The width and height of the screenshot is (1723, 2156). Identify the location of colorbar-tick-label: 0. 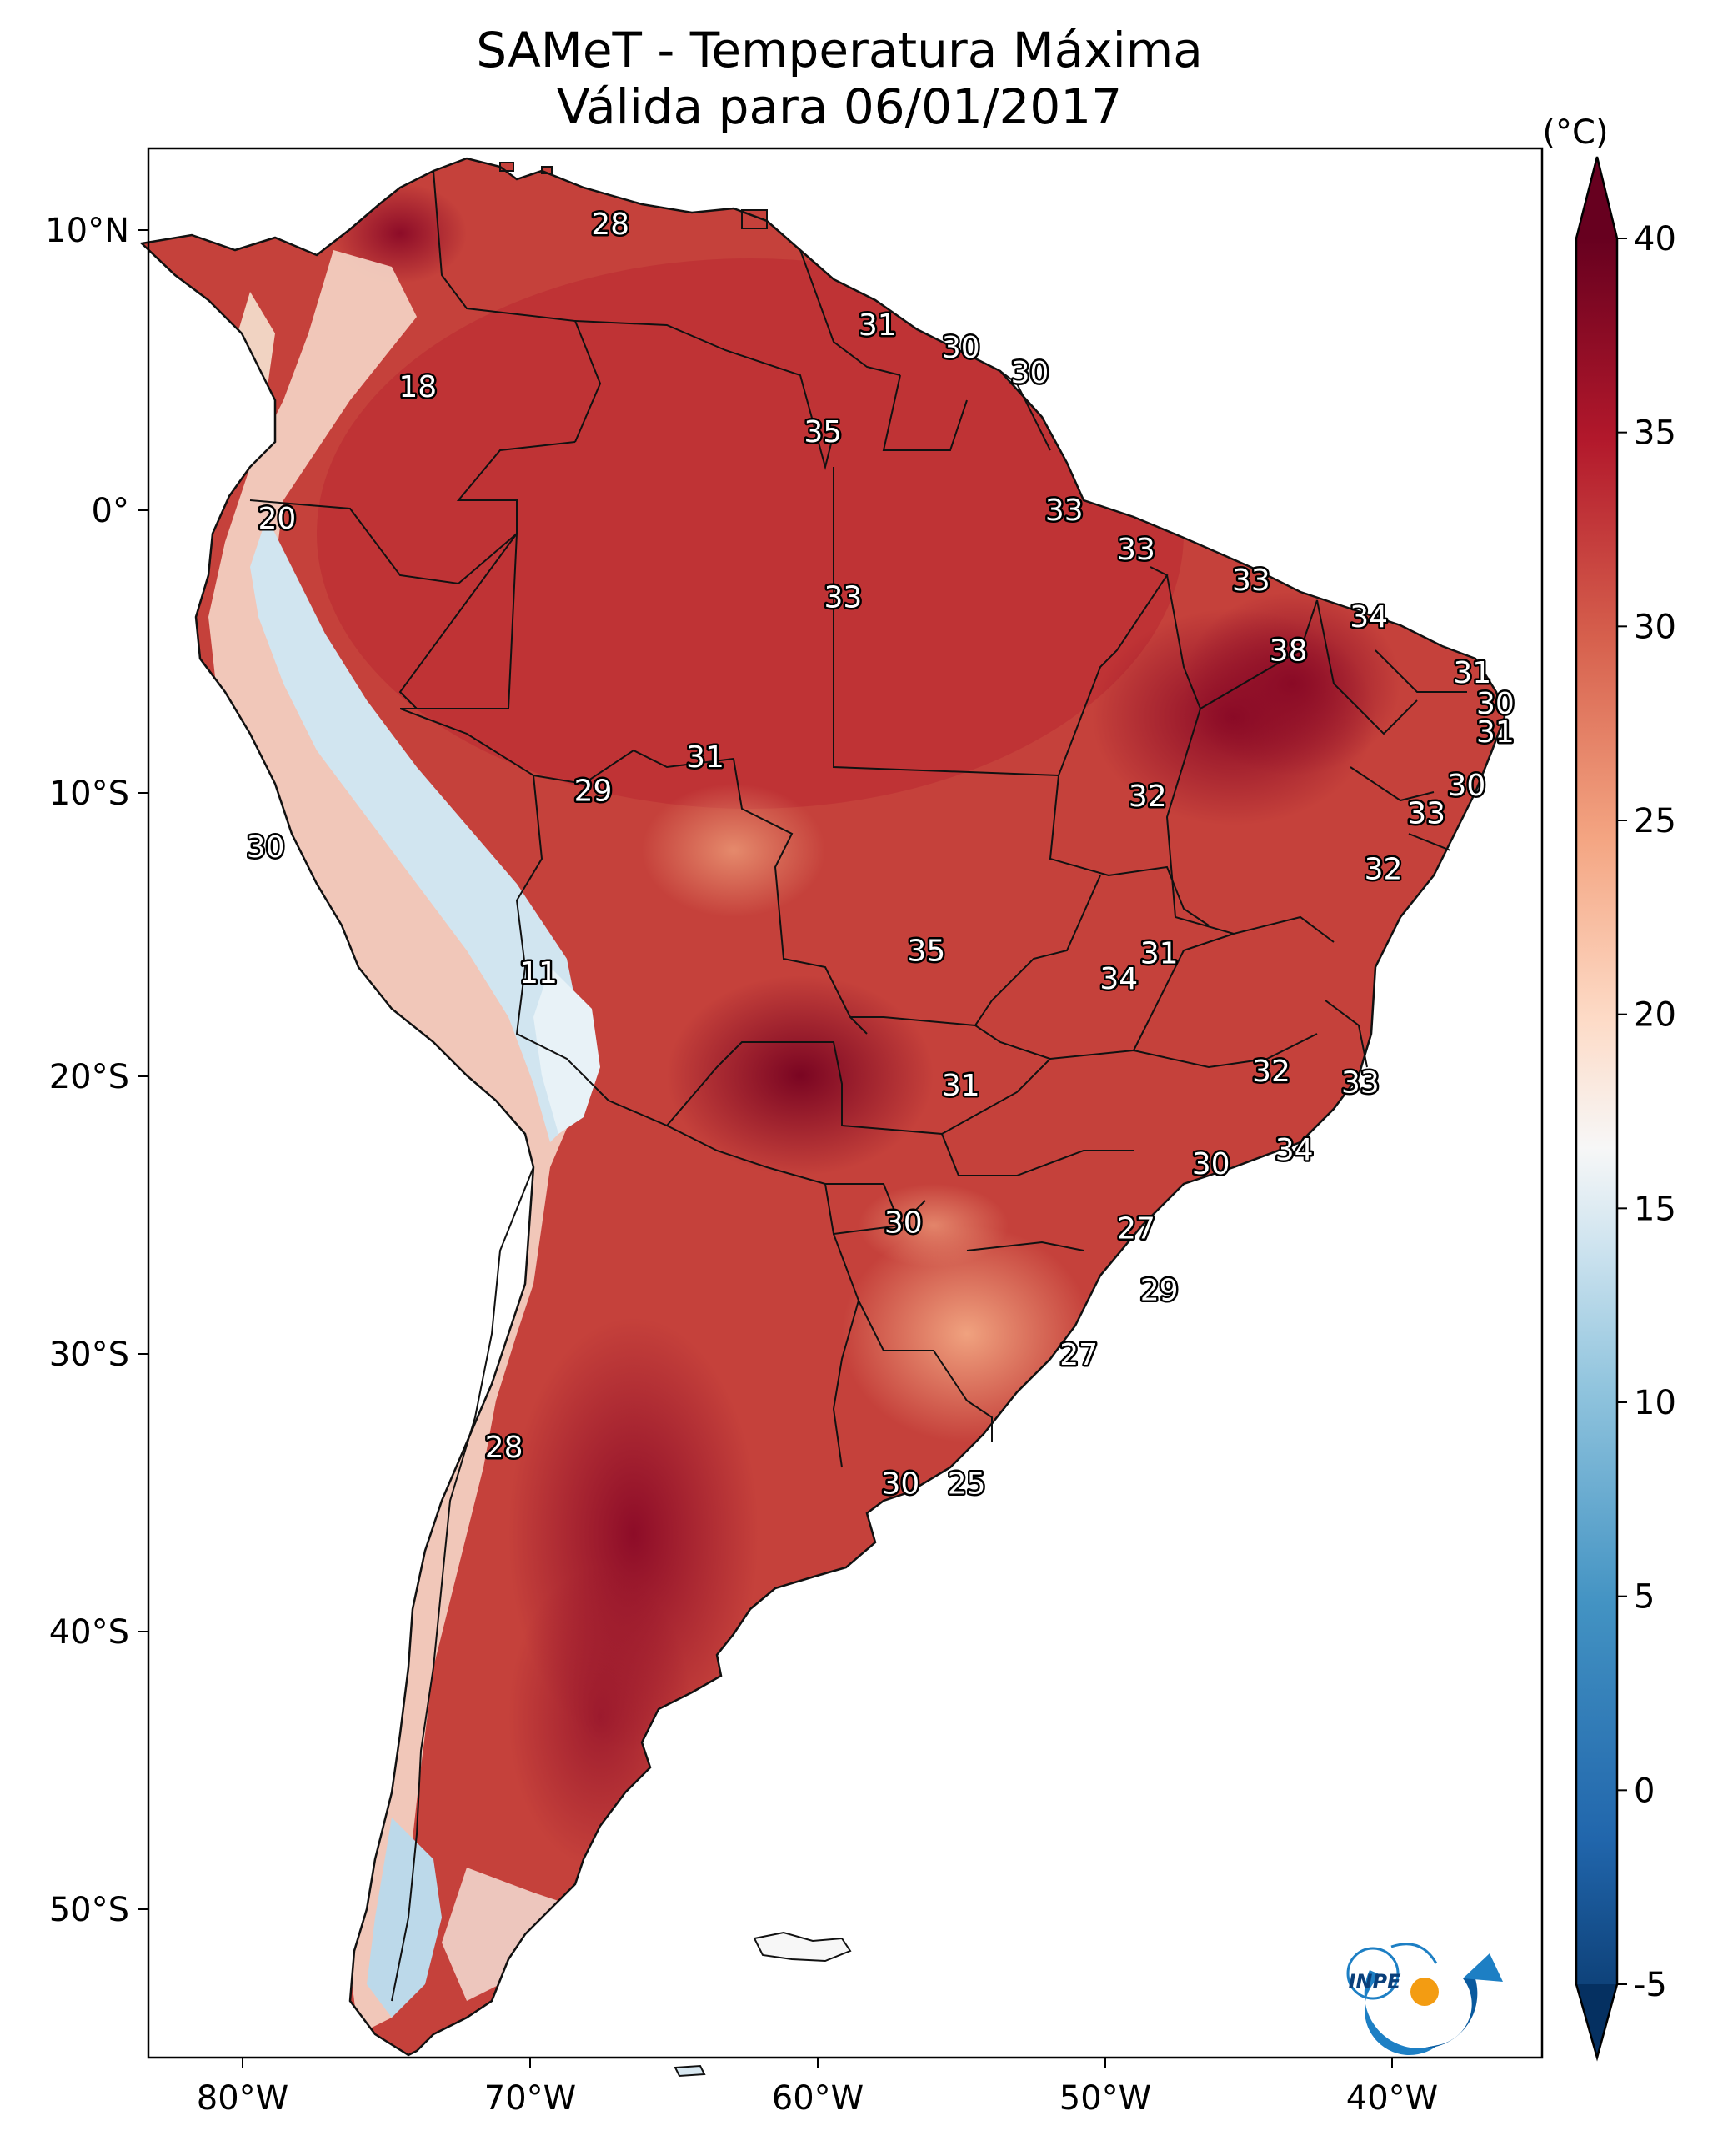
(1644, 1791).